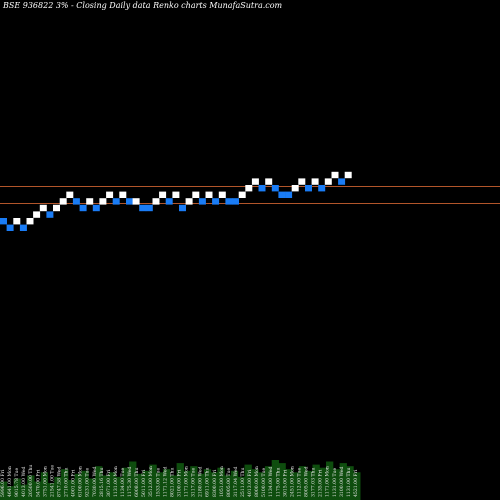 The image size is (500, 500). Describe the element at coordinates (60, 481) in the screenshot. I see `volume-label: 8747.58 Wed` at that location.